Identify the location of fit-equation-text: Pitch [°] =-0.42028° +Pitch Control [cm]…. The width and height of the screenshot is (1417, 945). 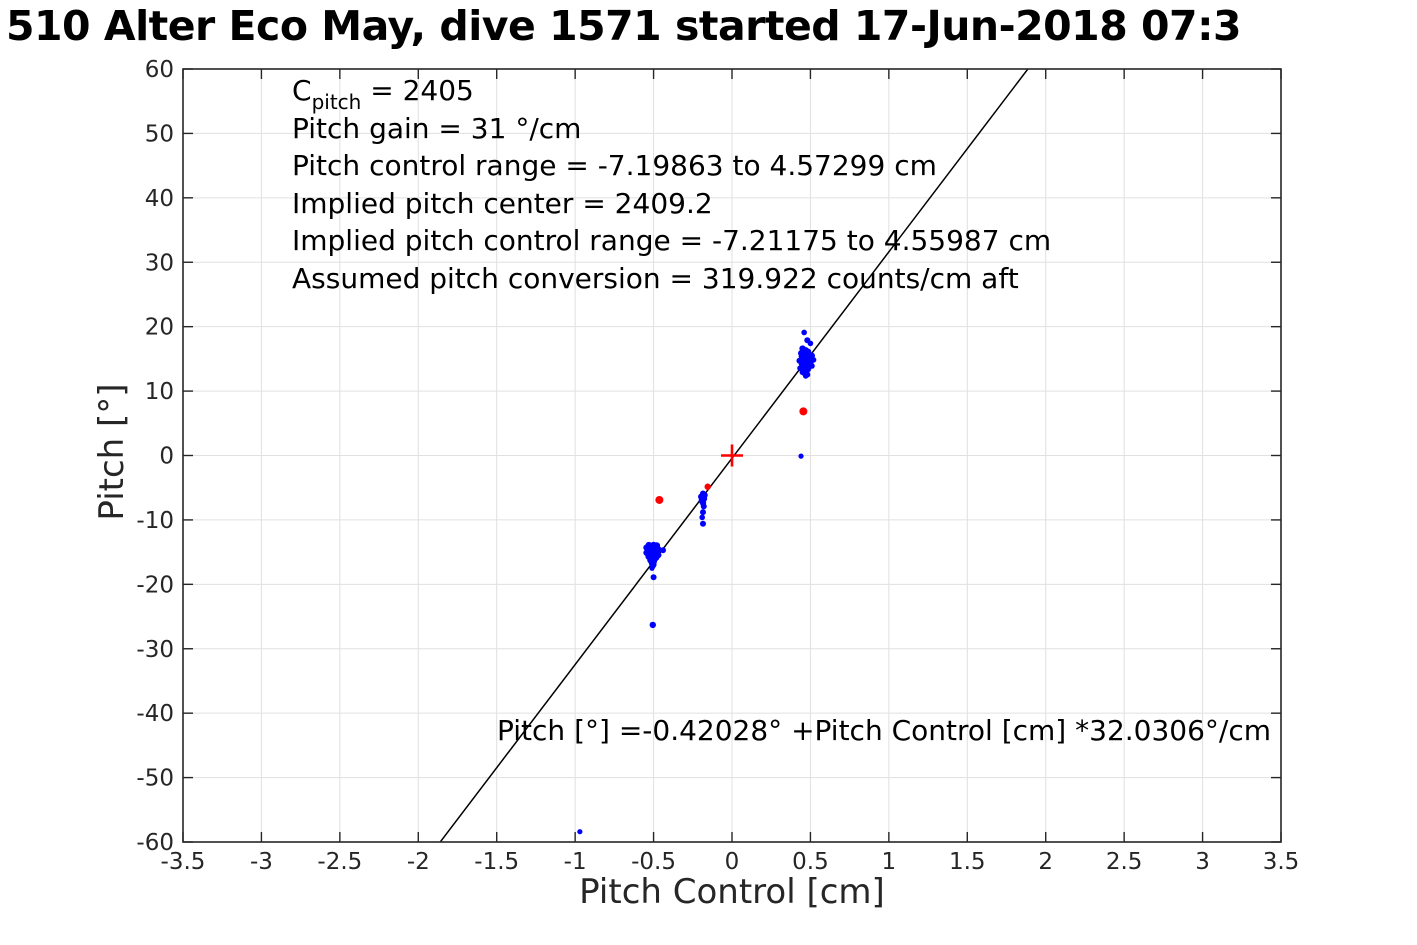
(884, 730).